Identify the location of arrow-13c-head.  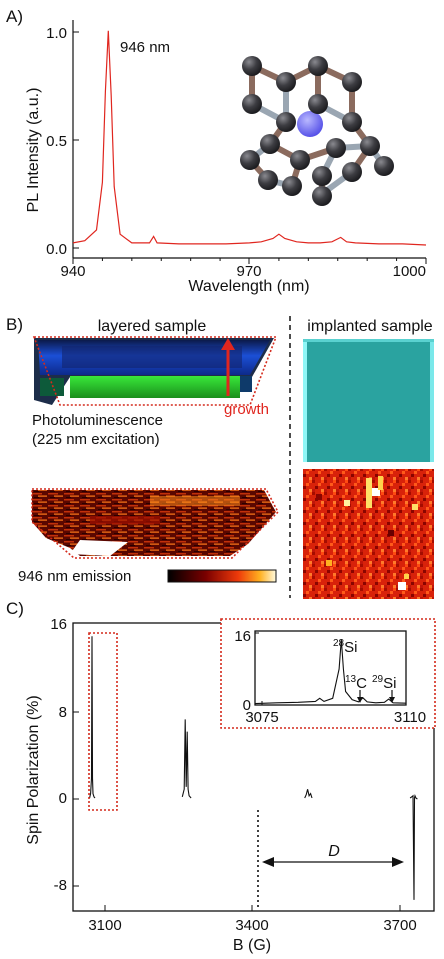
(360, 700).